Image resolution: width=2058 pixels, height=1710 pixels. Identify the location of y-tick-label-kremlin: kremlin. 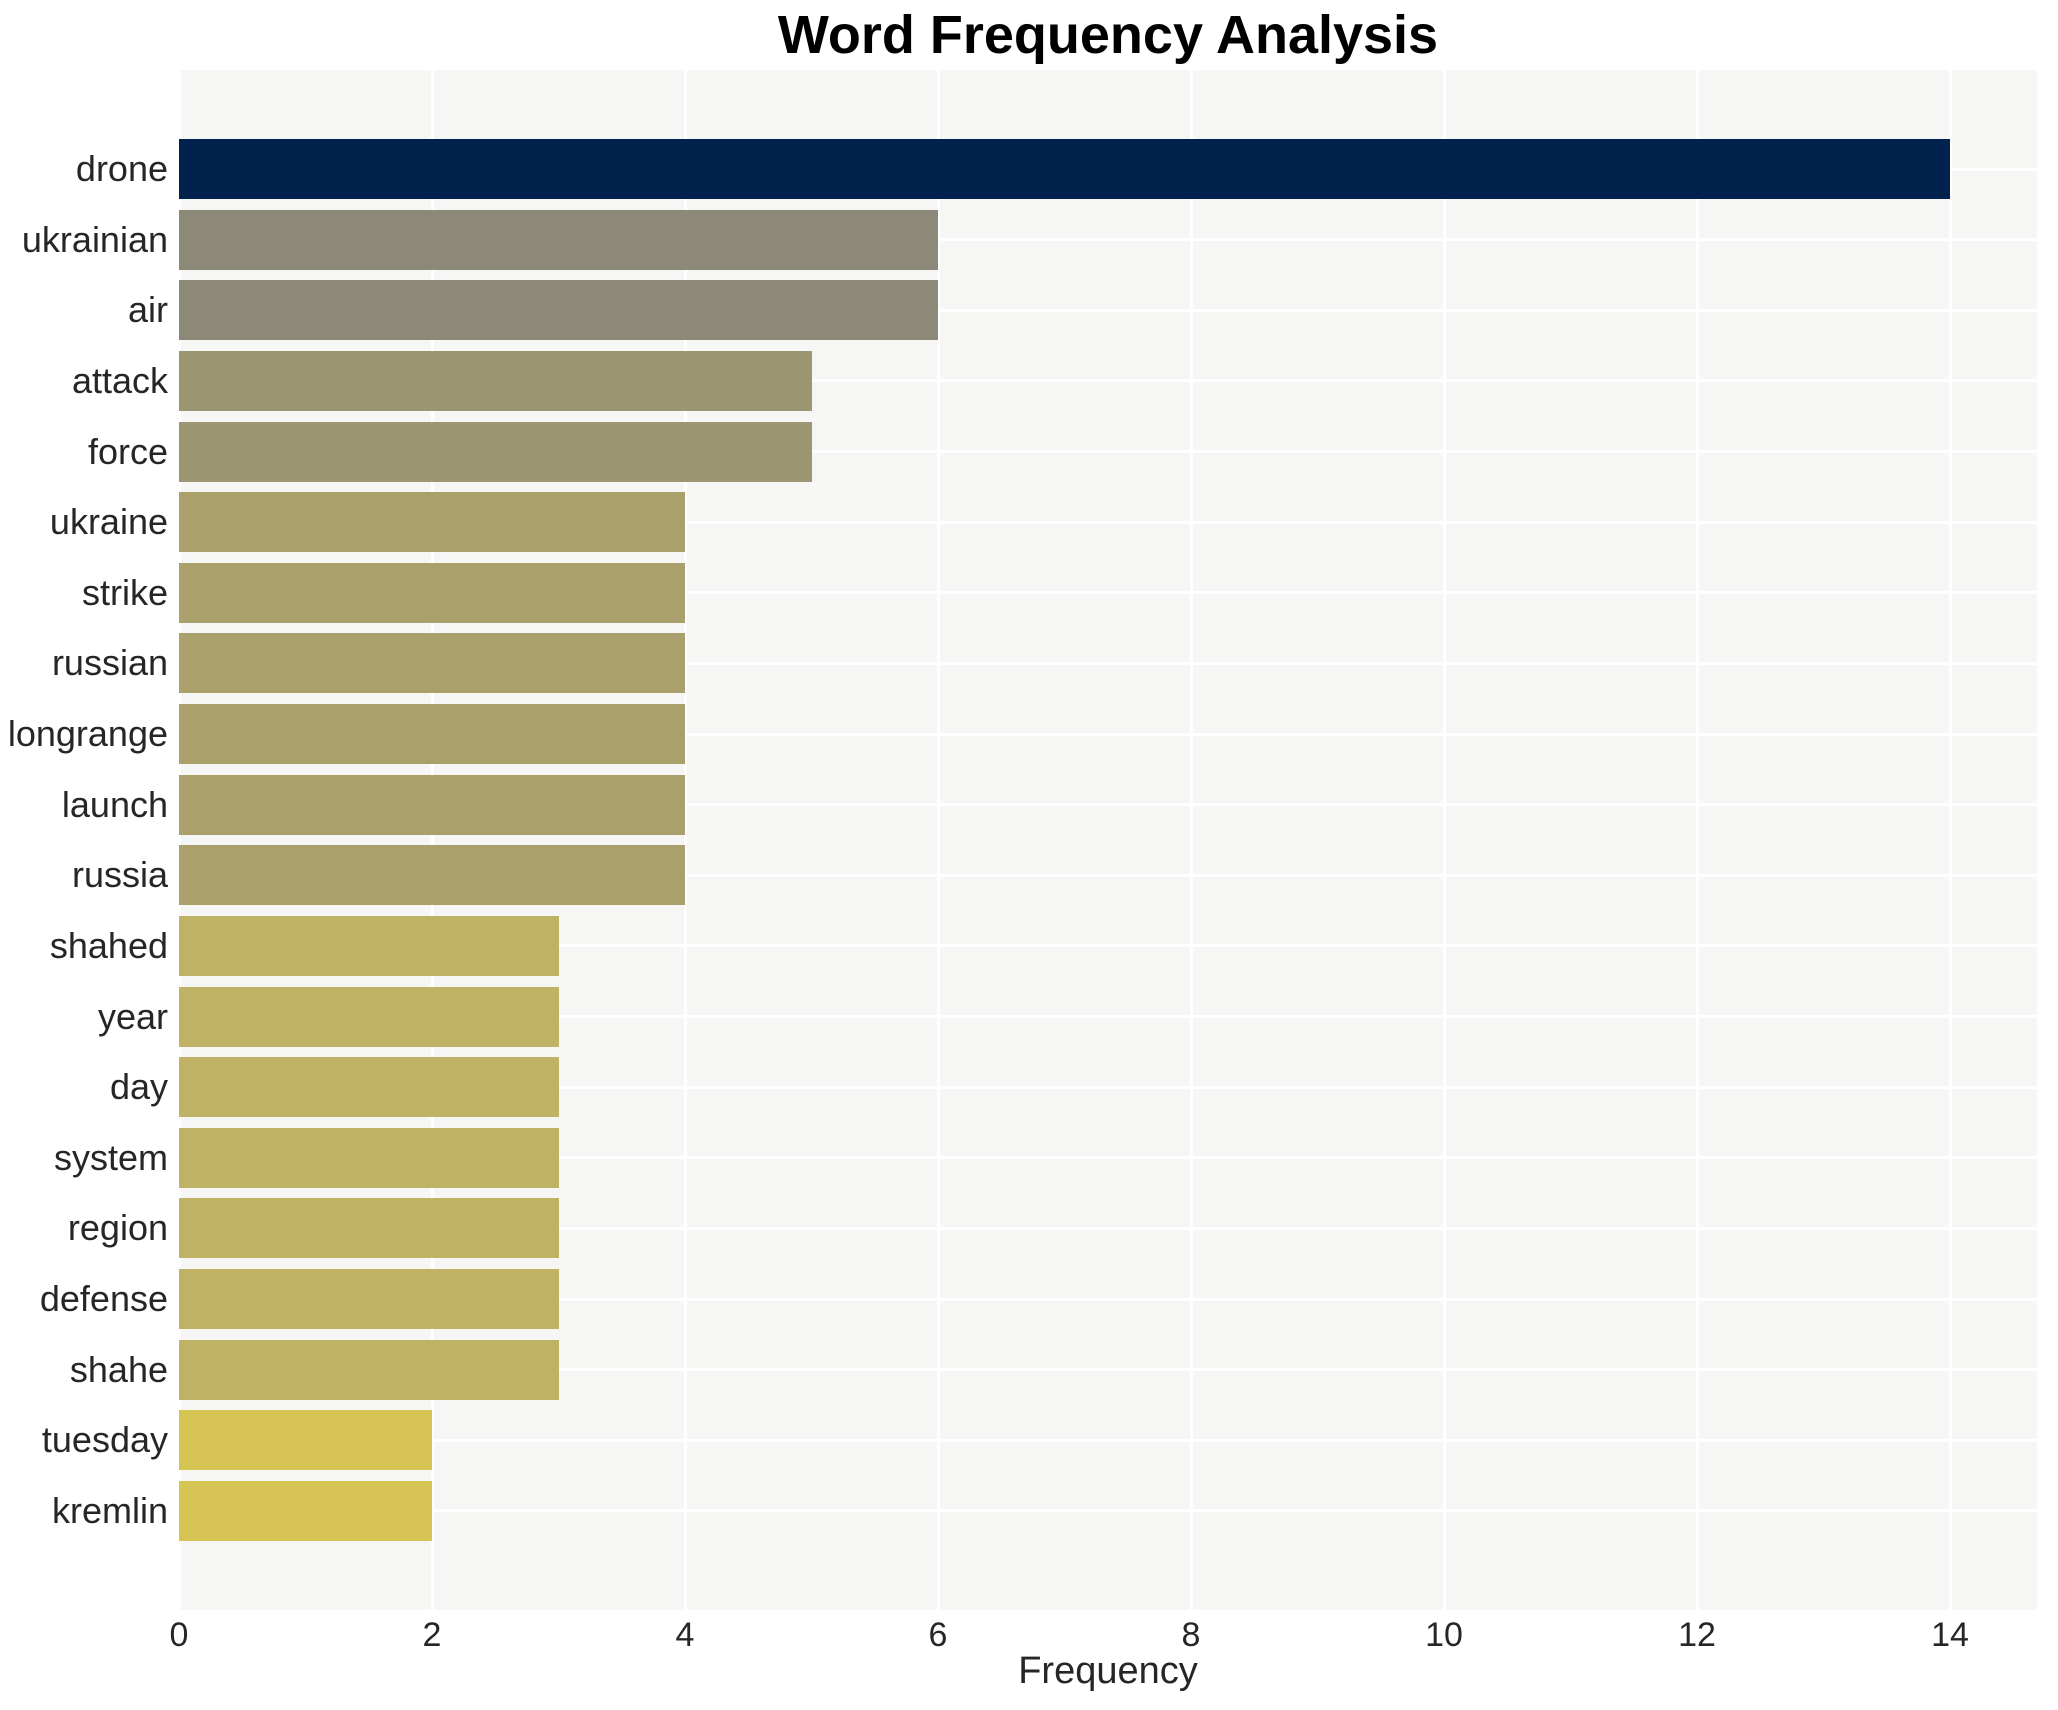
(109, 1510).